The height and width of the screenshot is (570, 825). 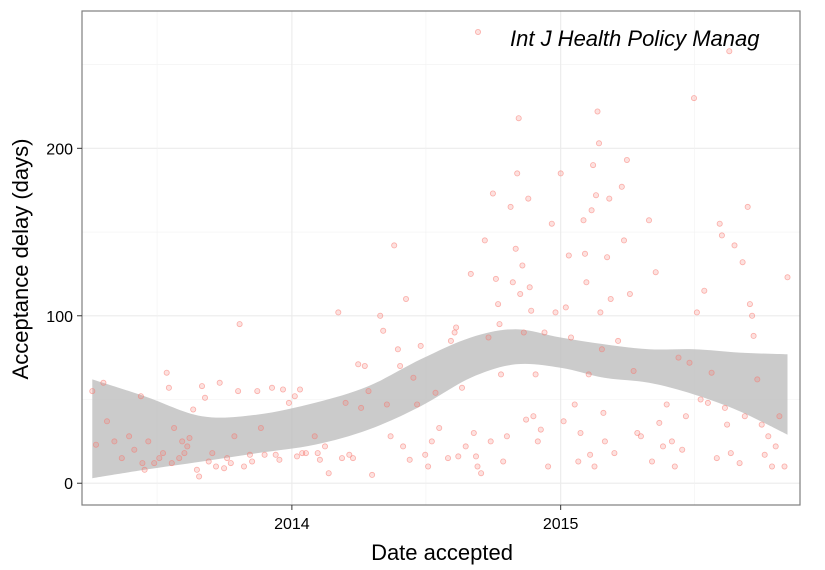 I want to click on y-axis-ticks: 0 100 200, so click(x=64, y=317).